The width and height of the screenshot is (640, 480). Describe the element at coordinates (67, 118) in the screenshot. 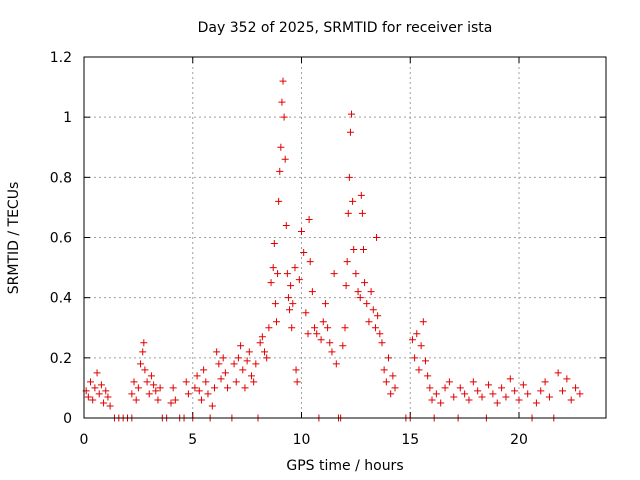

I see `y-tick-label: 1` at that location.